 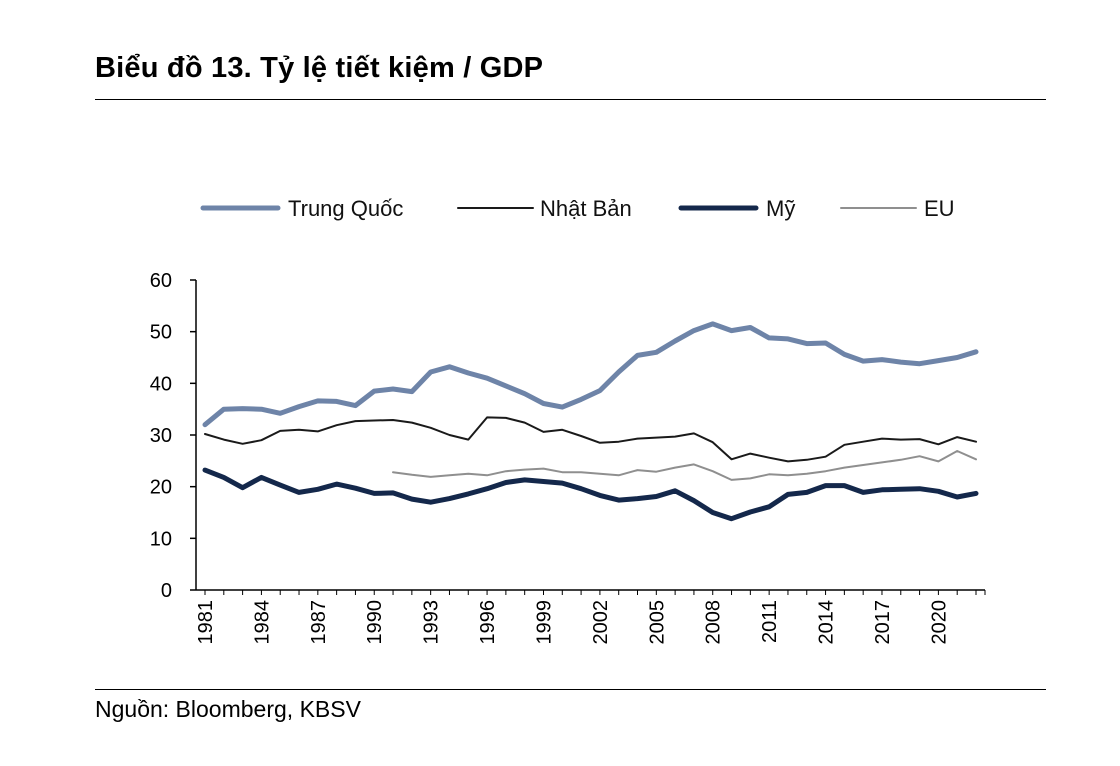 What do you see at coordinates (161, 384) in the screenshot?
I see `y-tick-label: 40` at bounding box center [161, 384].